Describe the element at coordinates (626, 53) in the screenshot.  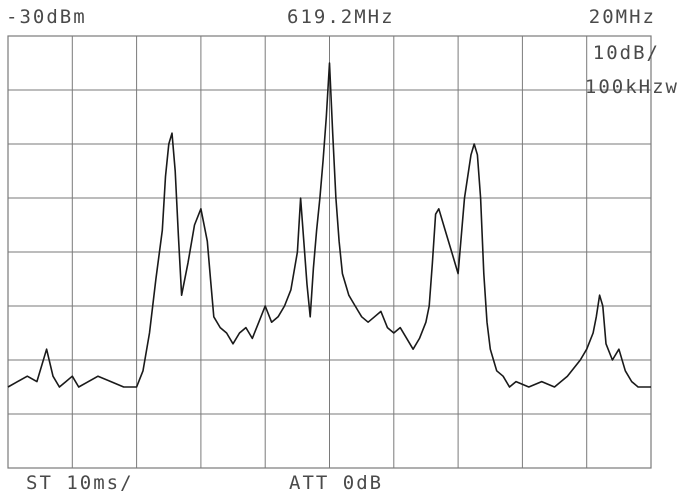
I see `vertical-scale-label: 10dB/` at that location.